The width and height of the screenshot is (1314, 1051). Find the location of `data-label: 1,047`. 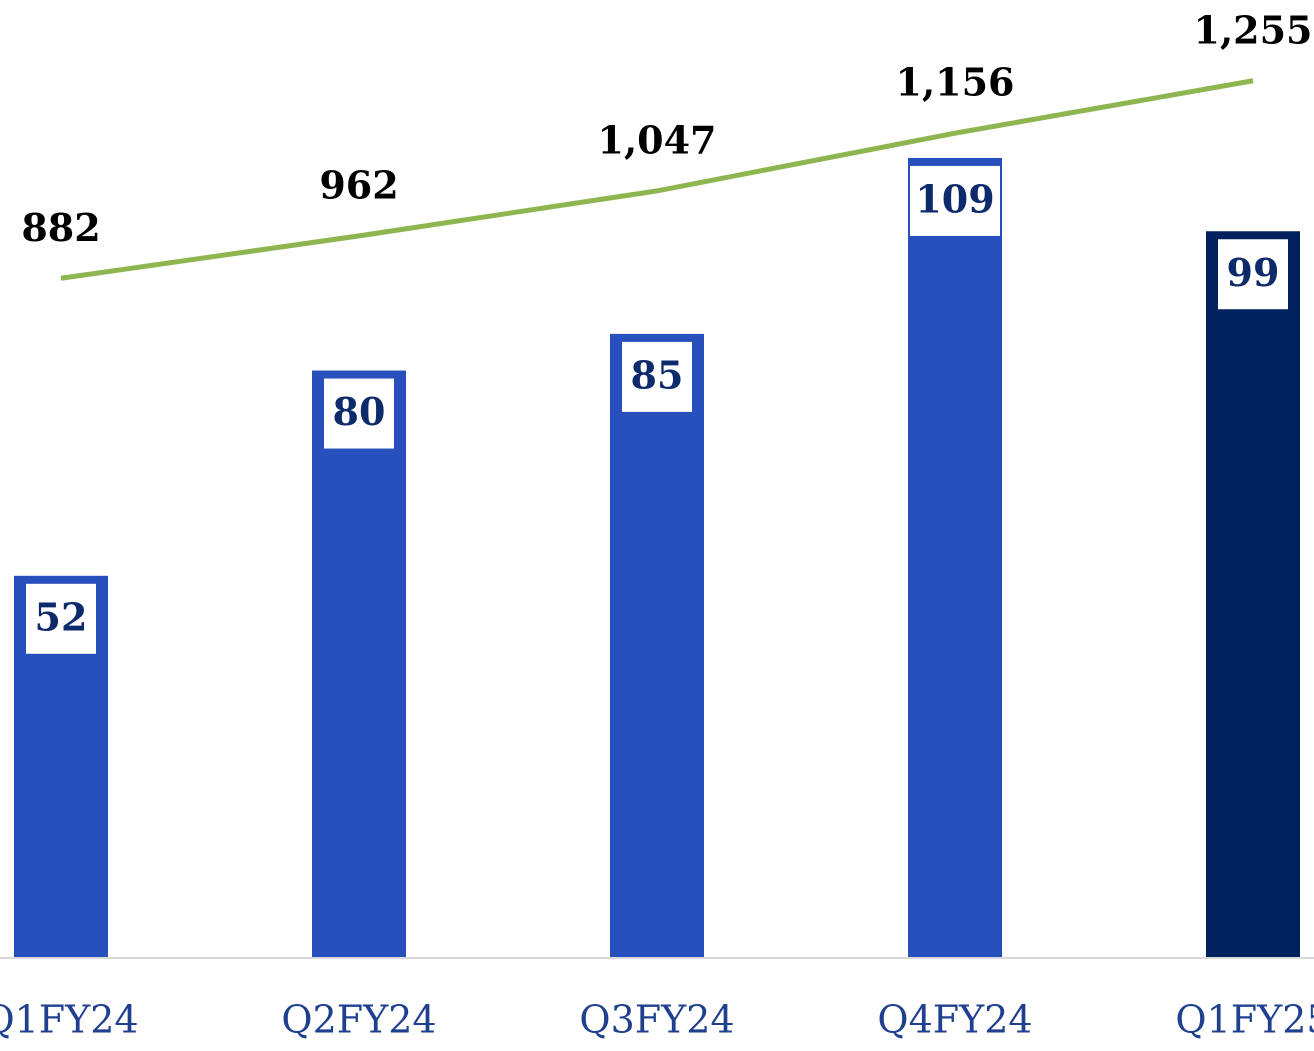

data-label: 1,047 is located at coordinates (657, 139).